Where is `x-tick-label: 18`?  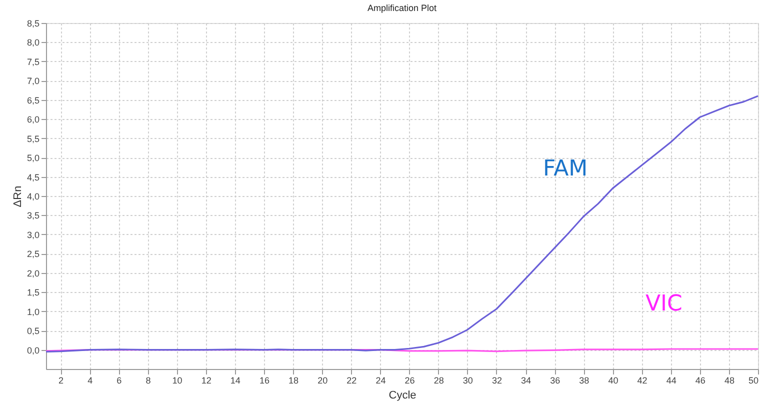 x-tick-label: 18 is located at coordinates (293, 381).